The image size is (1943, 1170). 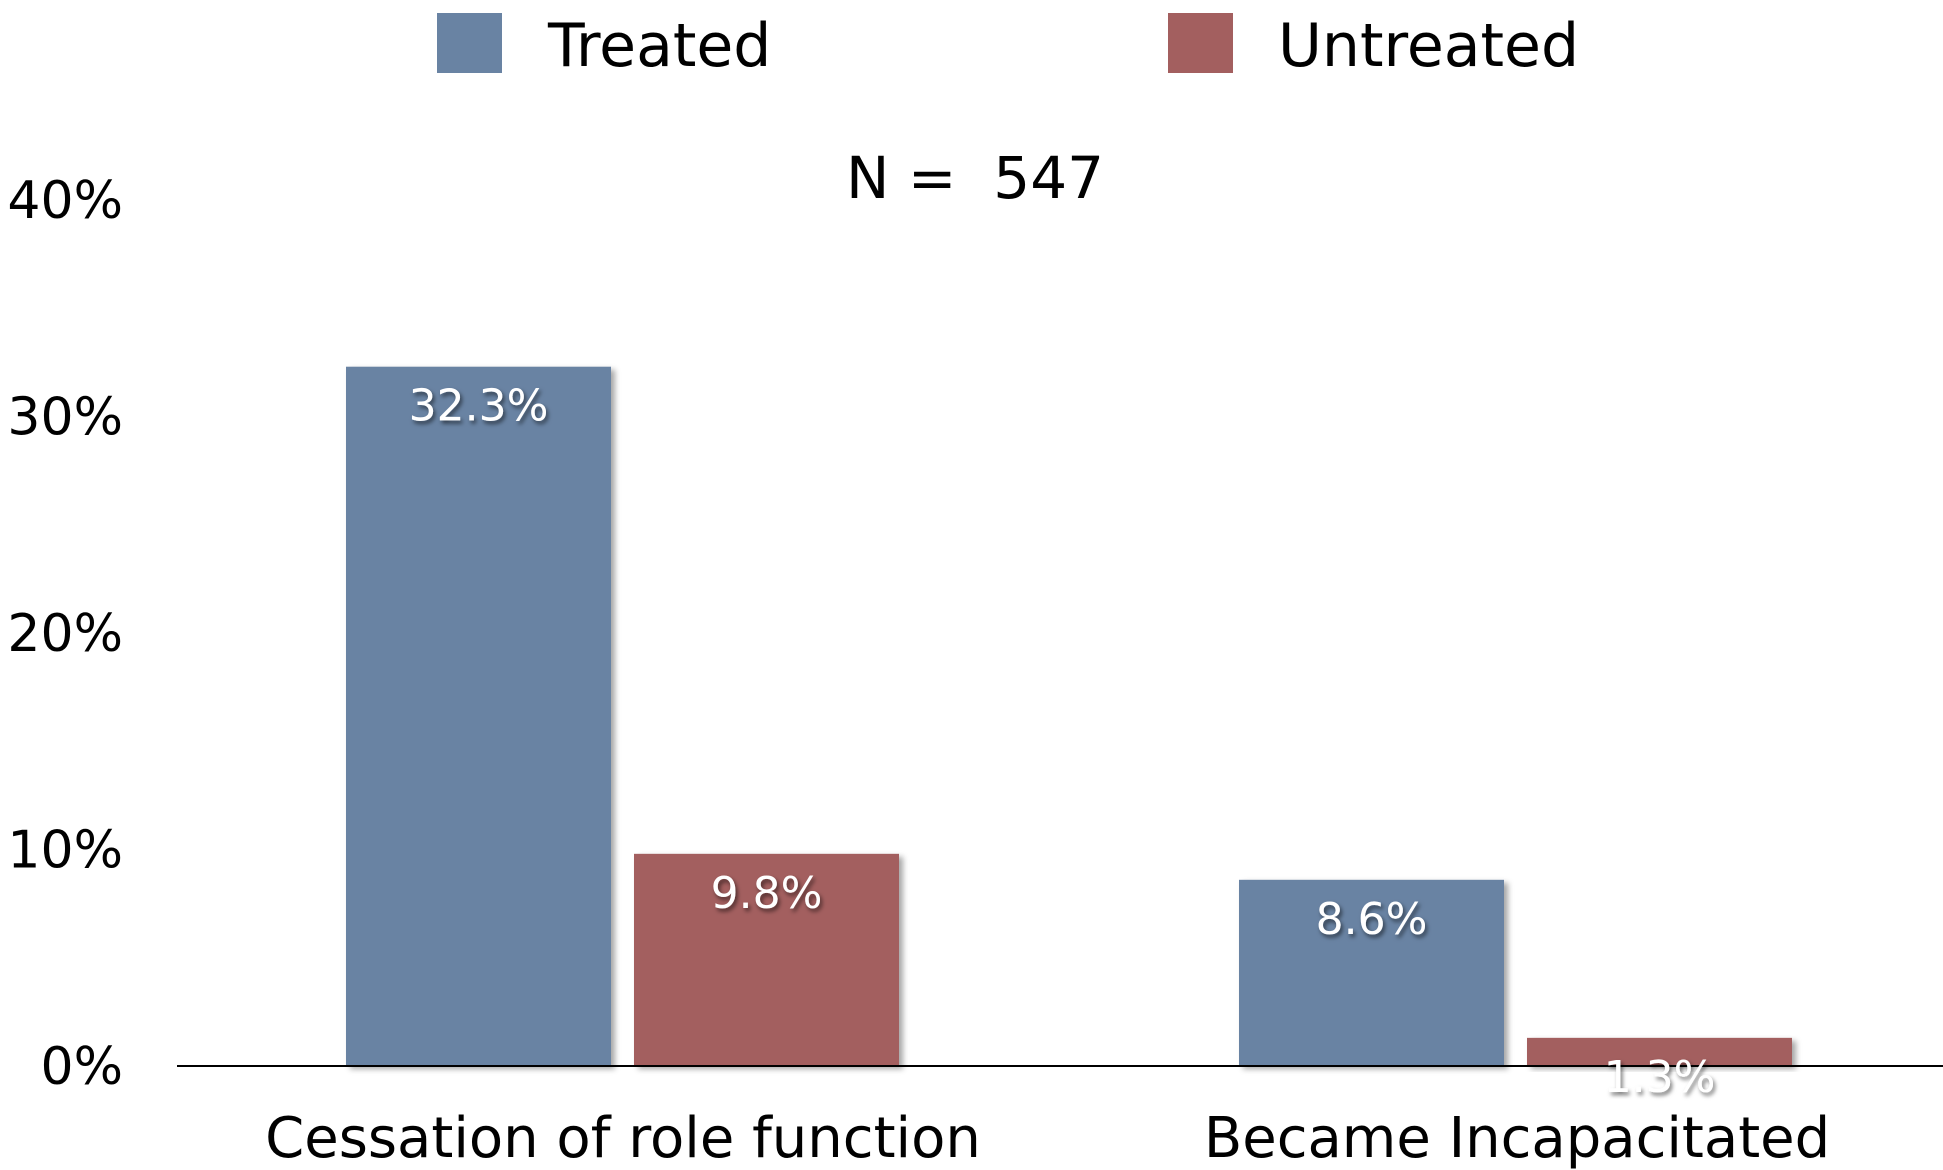 I want to click on legend: Treated Untreated, so click(x=1008, y=46).